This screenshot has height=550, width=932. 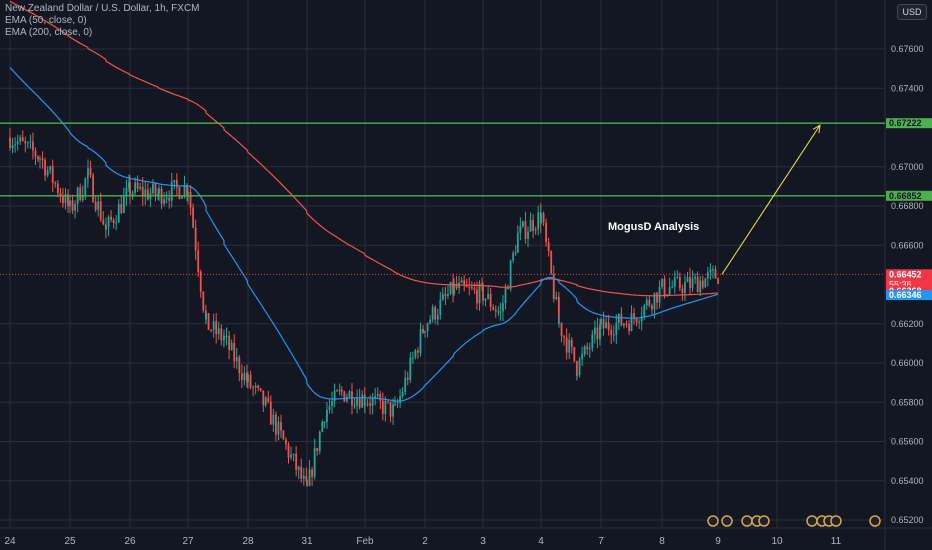 I want to click on countdown-label: 55:36, so click(x=900, y=284).